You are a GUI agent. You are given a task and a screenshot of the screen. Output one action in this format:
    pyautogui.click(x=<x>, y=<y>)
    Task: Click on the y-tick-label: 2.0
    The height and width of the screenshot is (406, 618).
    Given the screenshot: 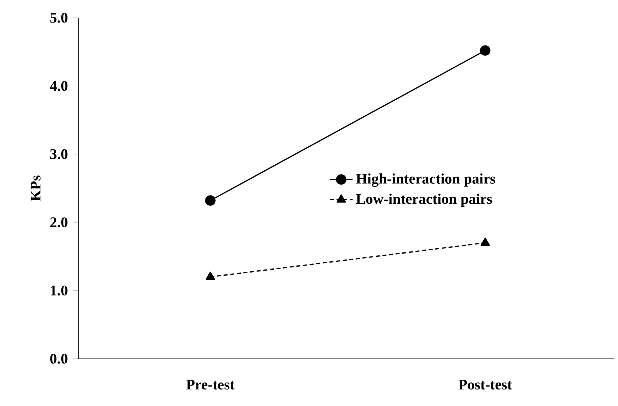 What is the action you would take?
    pyautogui.click(x=59, y=223)
    